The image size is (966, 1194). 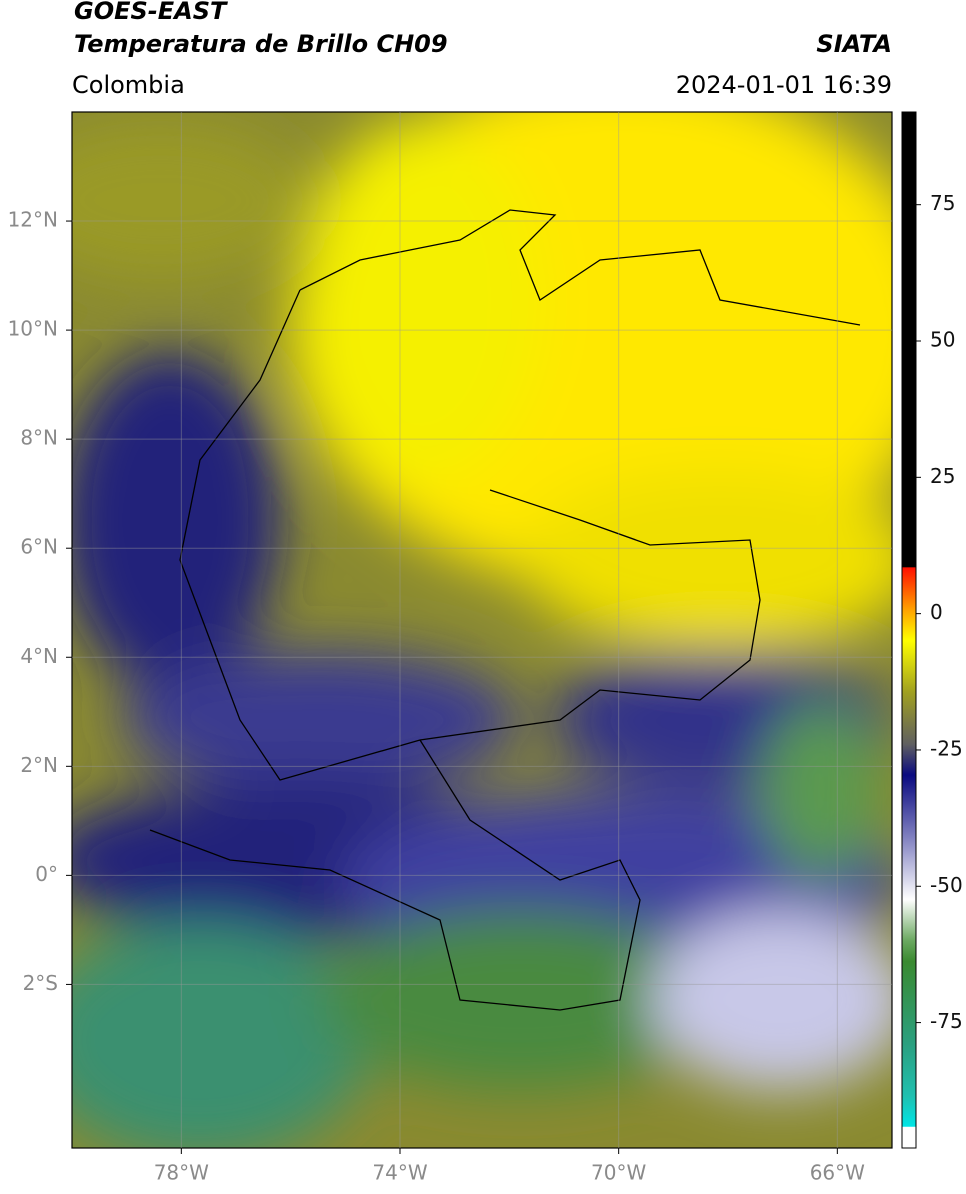 What do you see at coordinates (942, 476) in the screenshot?
I see `colorbar-label: 25` at bounding box center [942, 476].